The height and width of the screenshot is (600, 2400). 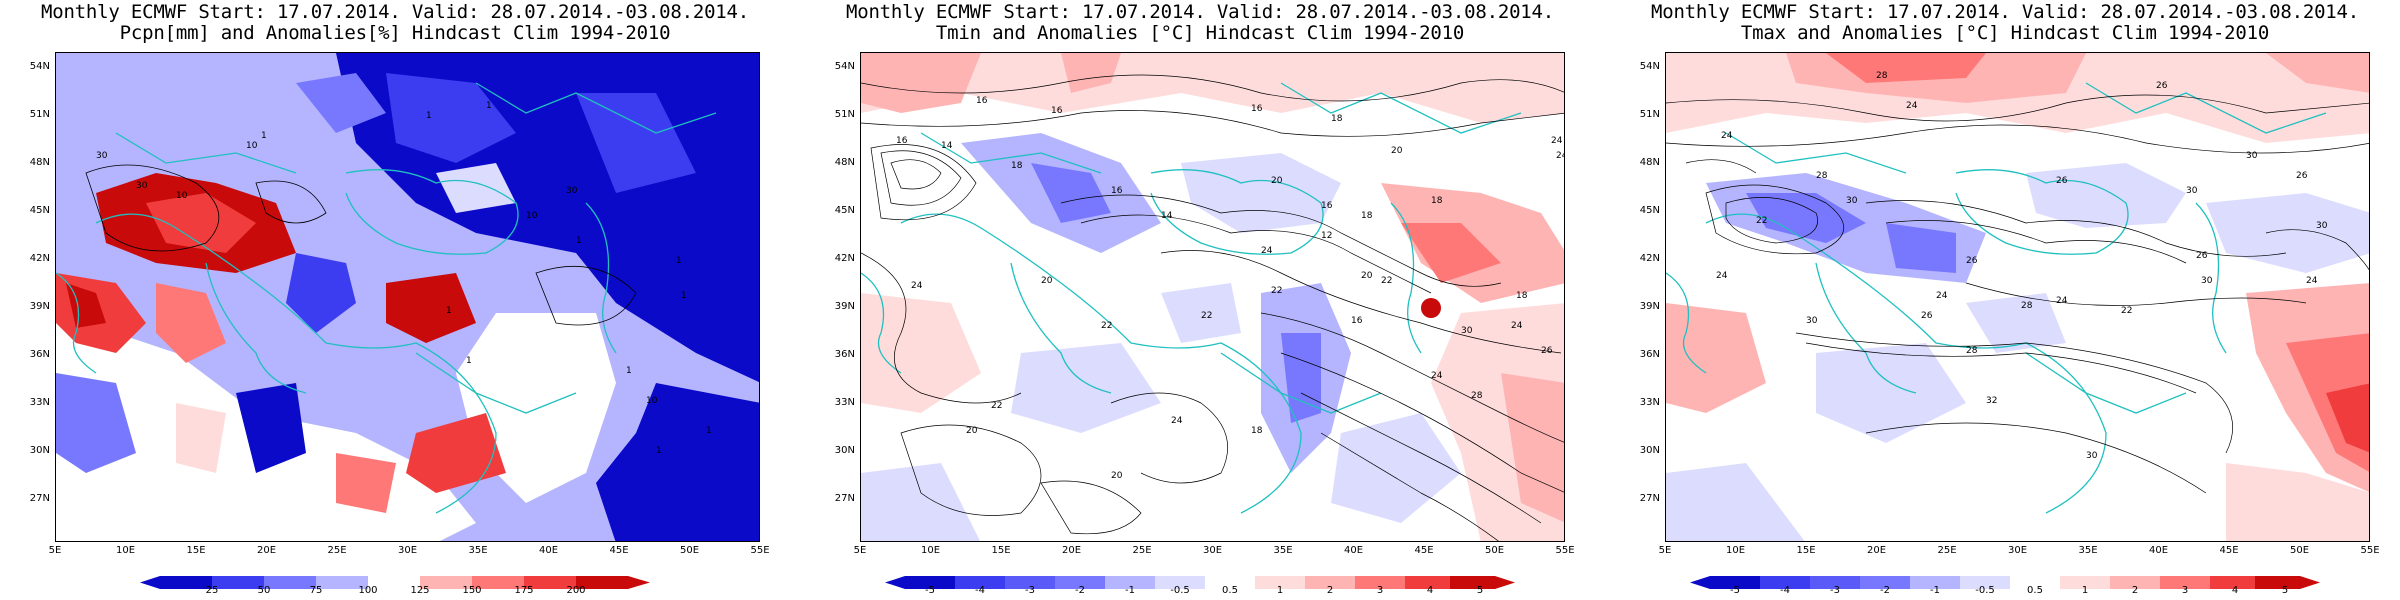 I want to click on lon-tick-label: 40E, so click(x=1353, y=550).